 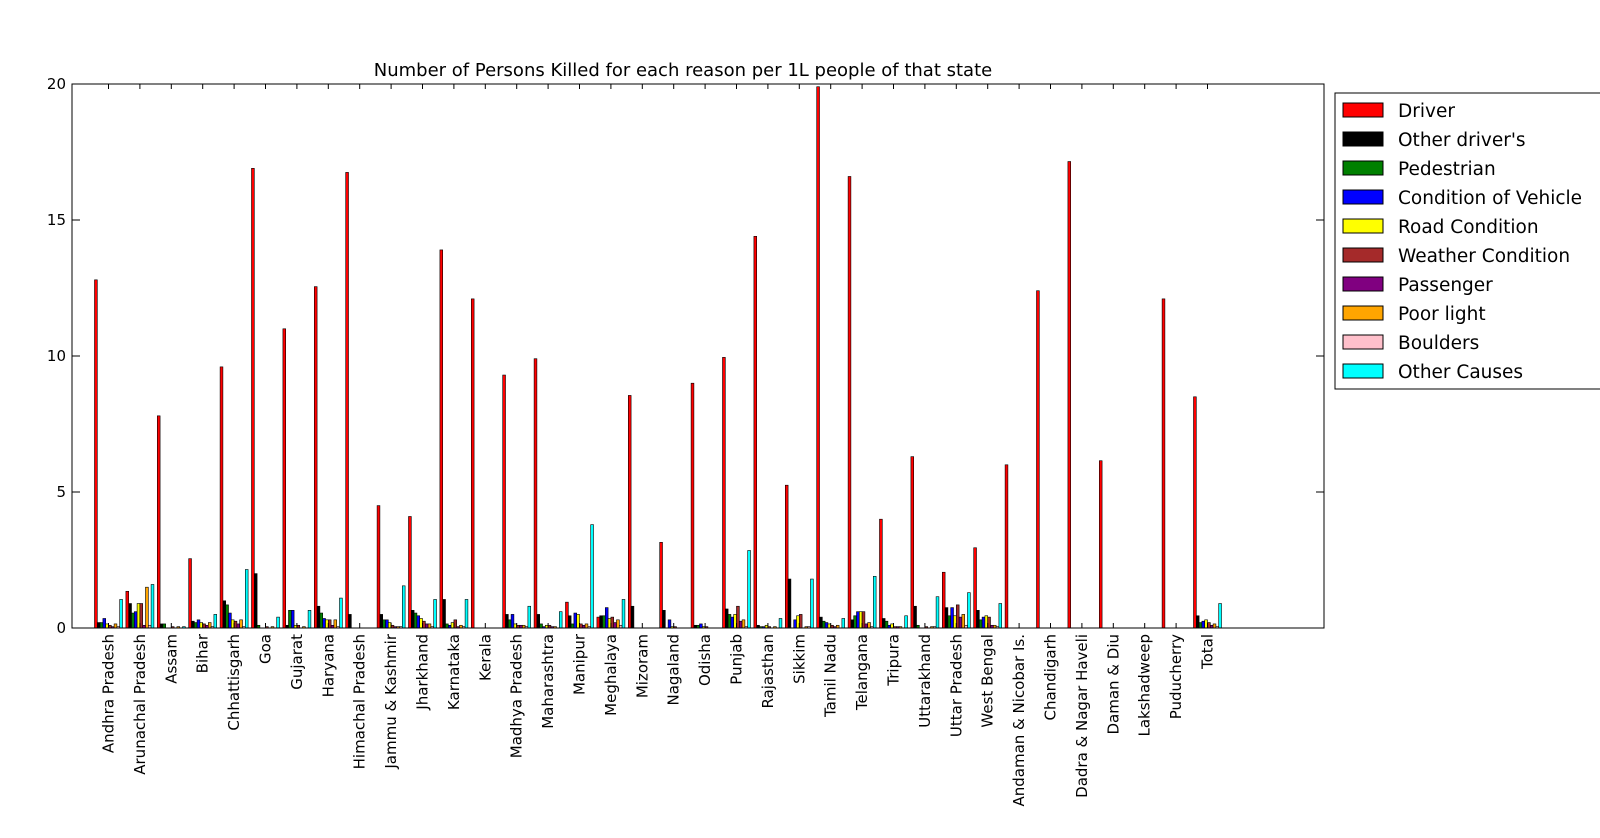 I want to click on x-tick-label: Telangana, so click(x=862, y=672).